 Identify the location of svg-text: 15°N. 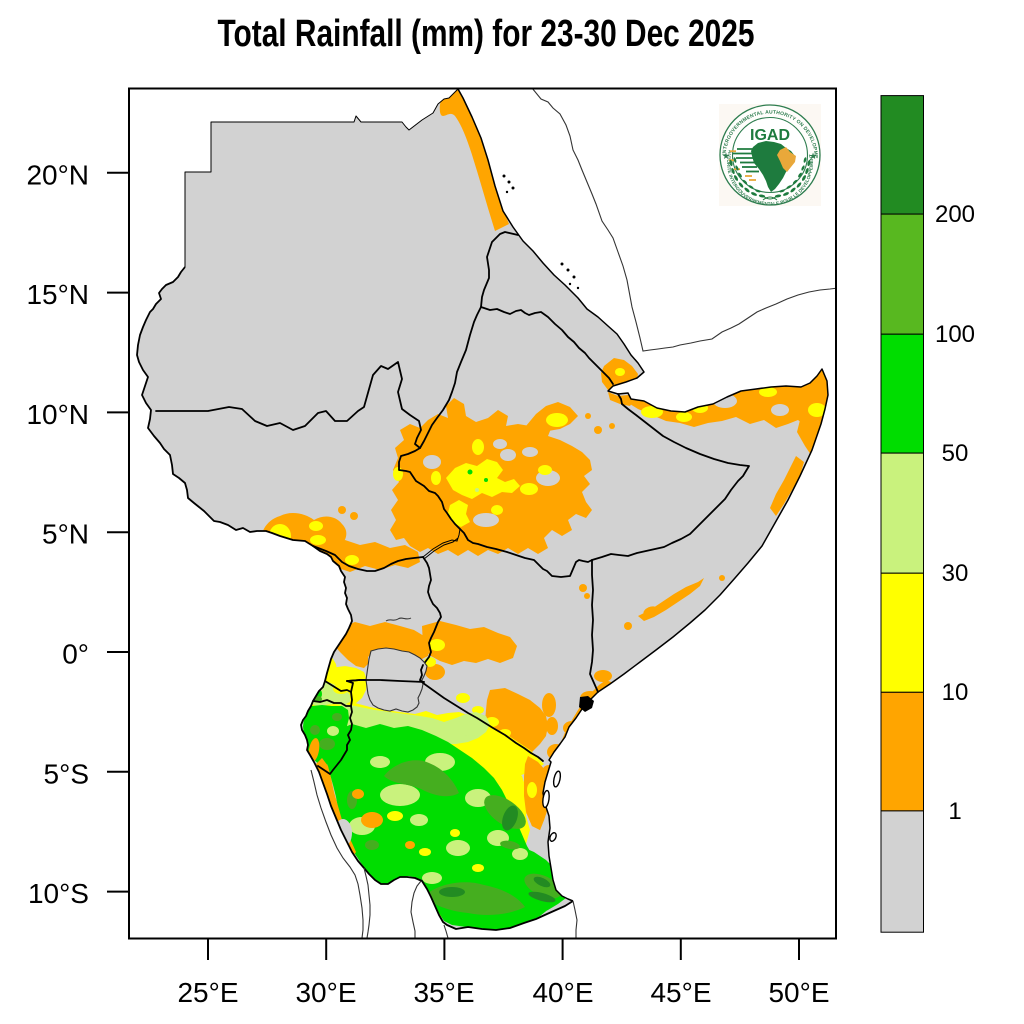
(57, 294).